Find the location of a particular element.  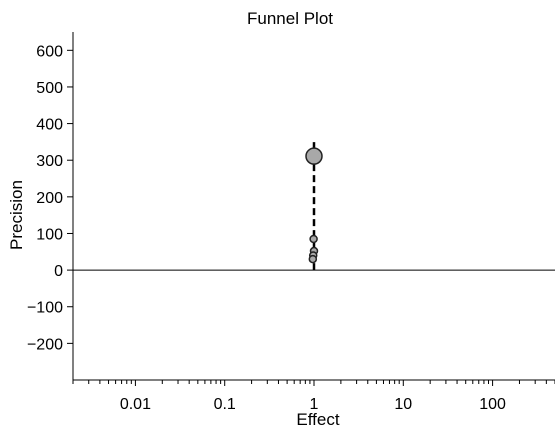

x-tick-label: 10 is located at coordinates (403, 404).